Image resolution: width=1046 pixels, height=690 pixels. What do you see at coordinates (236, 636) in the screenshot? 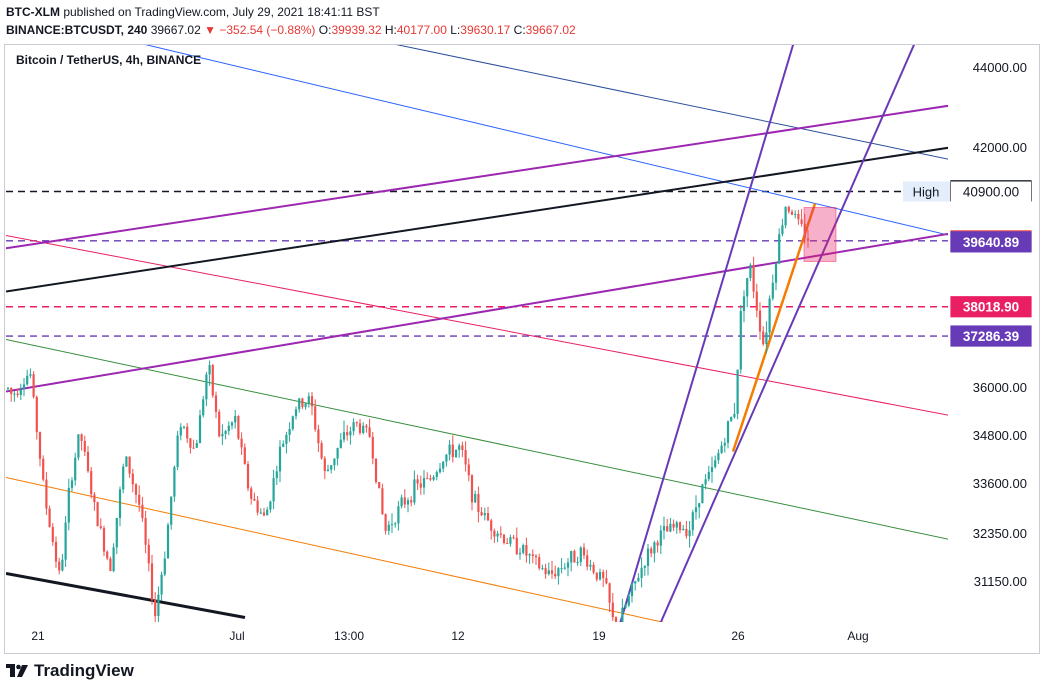
I see `x-tick-label: Jul` at bounding box center [236, 636].